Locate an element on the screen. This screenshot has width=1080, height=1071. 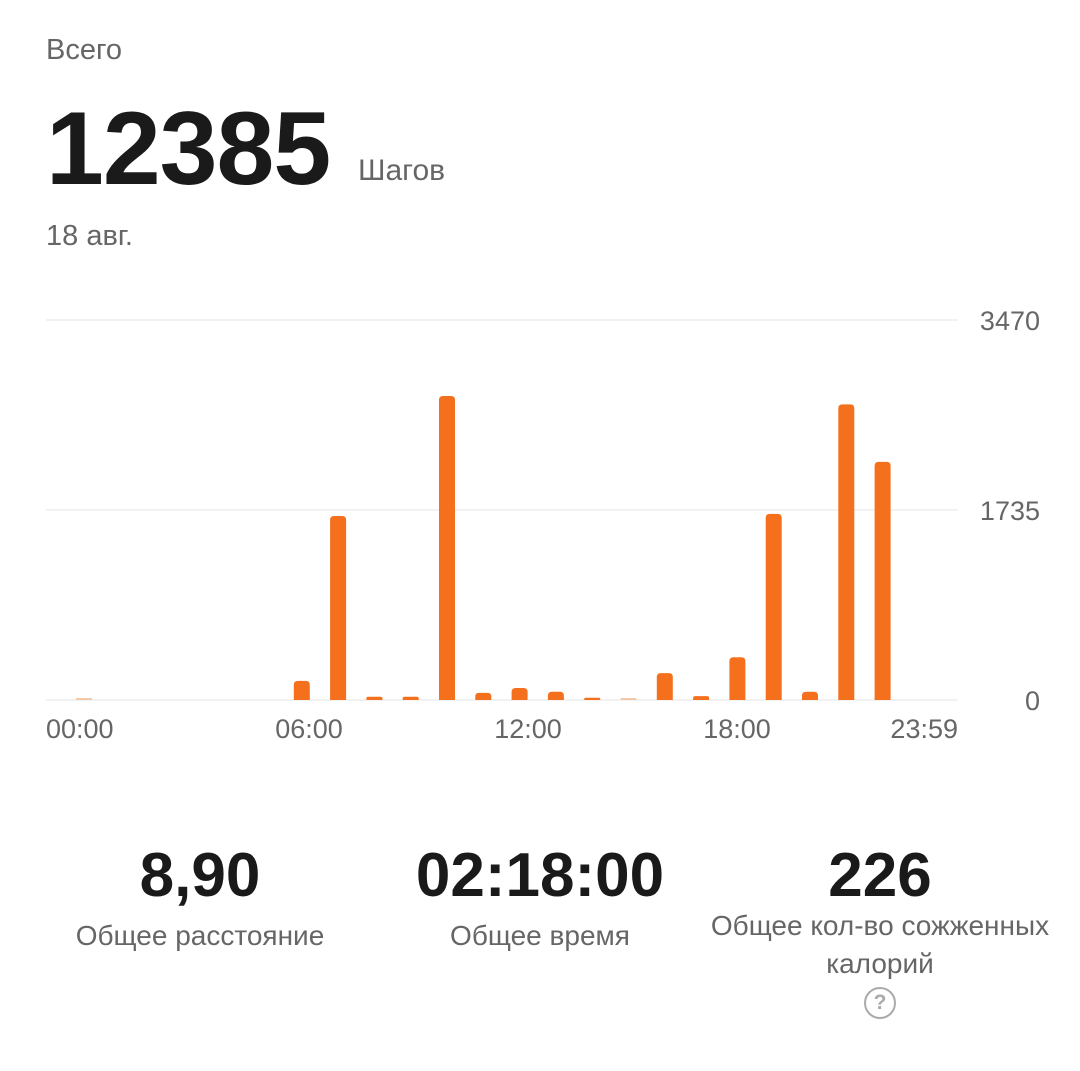
y-tick-label: 0 is located at coordinates (1032, 701).